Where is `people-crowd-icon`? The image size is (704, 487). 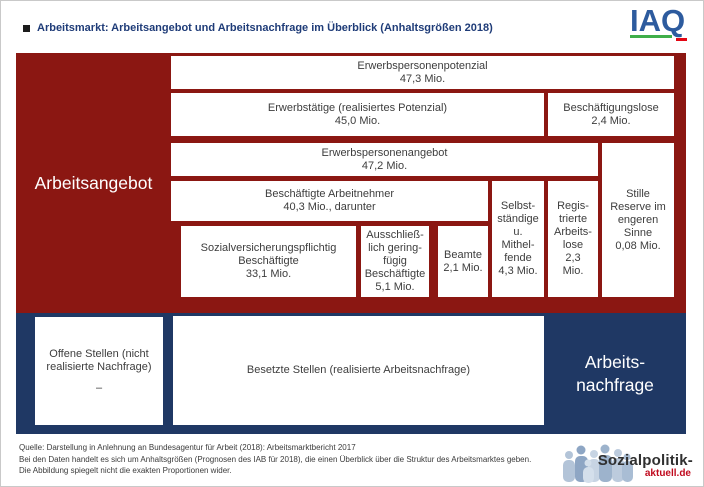 people-crowd-icon is located at coordinates (598, 463).